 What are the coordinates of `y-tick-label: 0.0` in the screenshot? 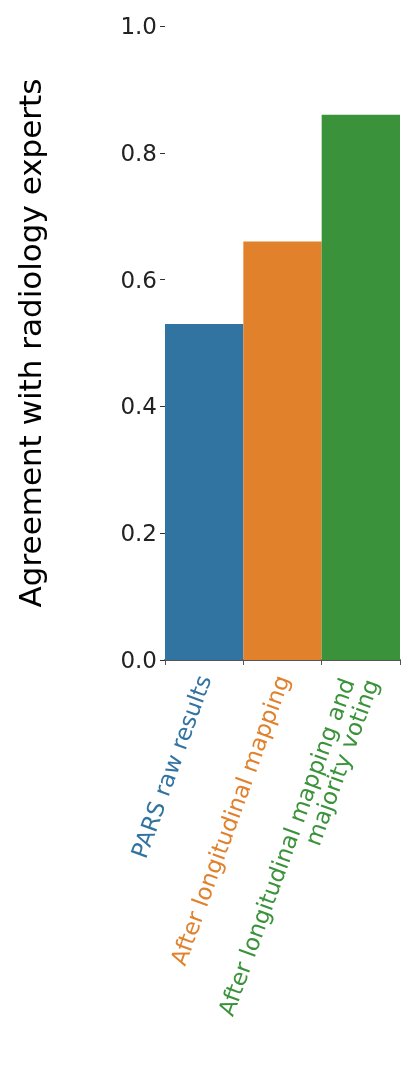 It's located at (138, 660).